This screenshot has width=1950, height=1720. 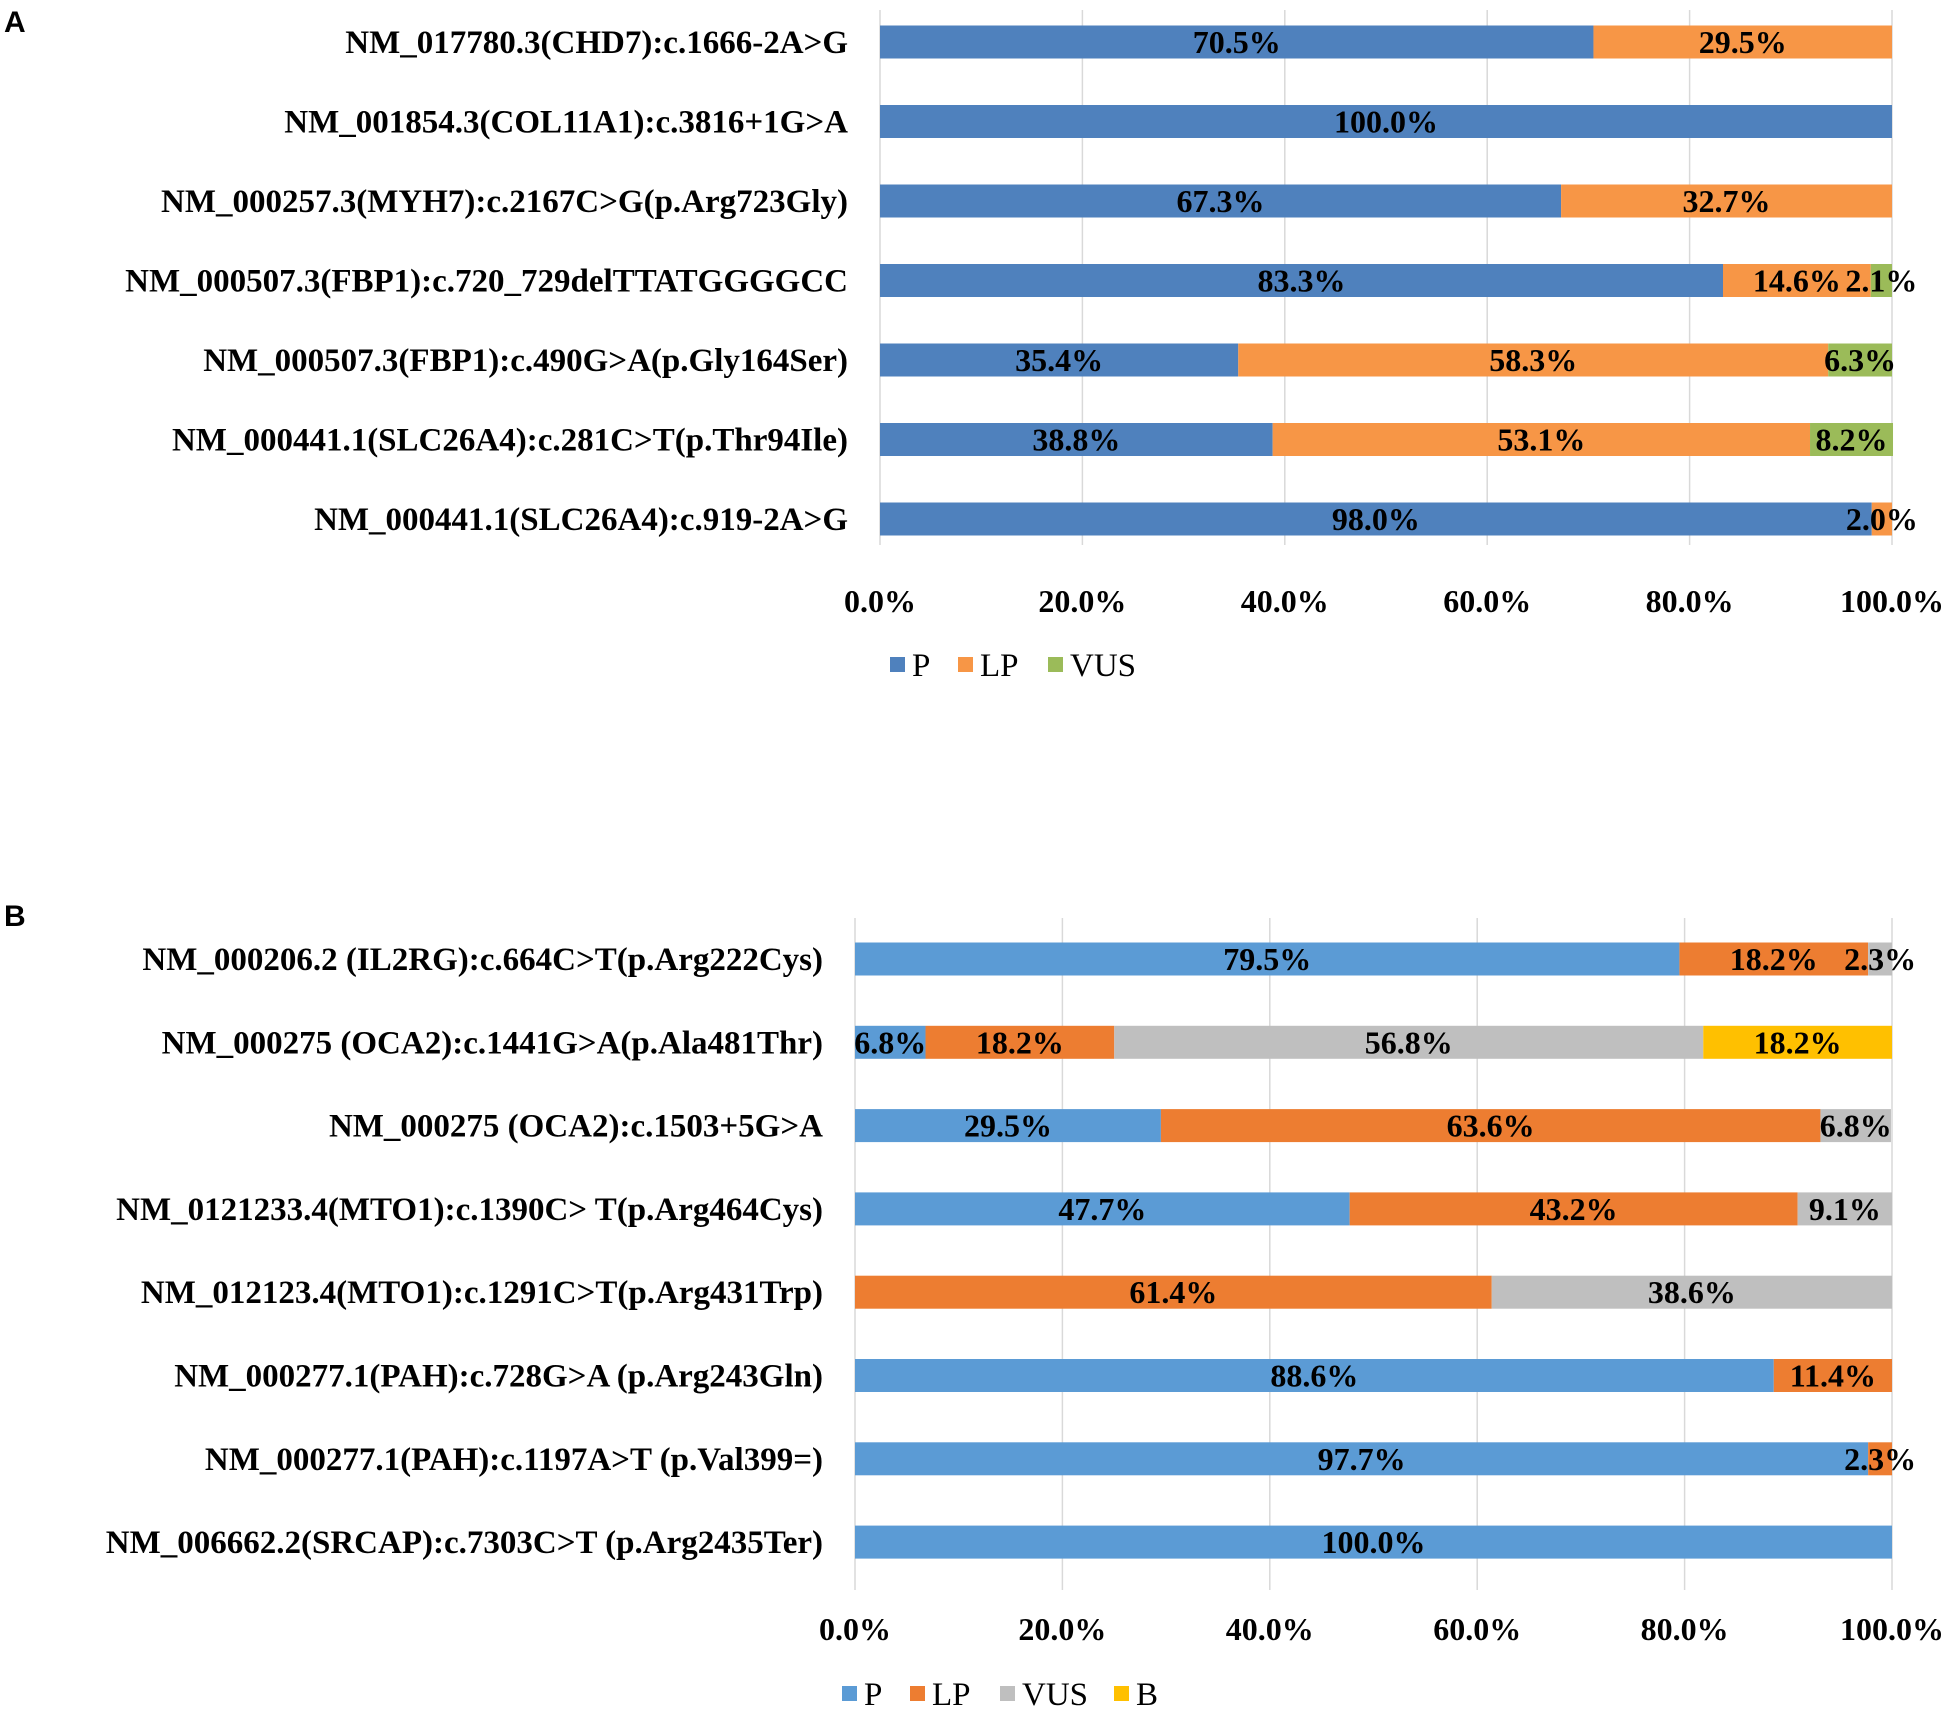 What do you see at coordinates (482, 1293) in the screenshot?
I see `category-label-b-4: NM_012123.4(MTO1):c.1291C>T(p.Arg431Trp)` at bounding box center [482, 1293].